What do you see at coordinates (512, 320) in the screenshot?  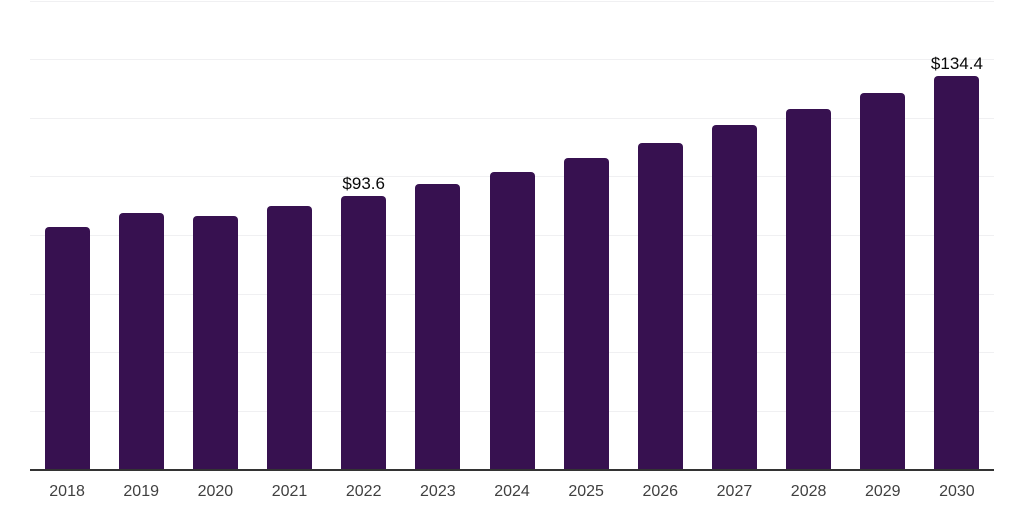 I see `bar-2024` at bounding box center [512, 320].